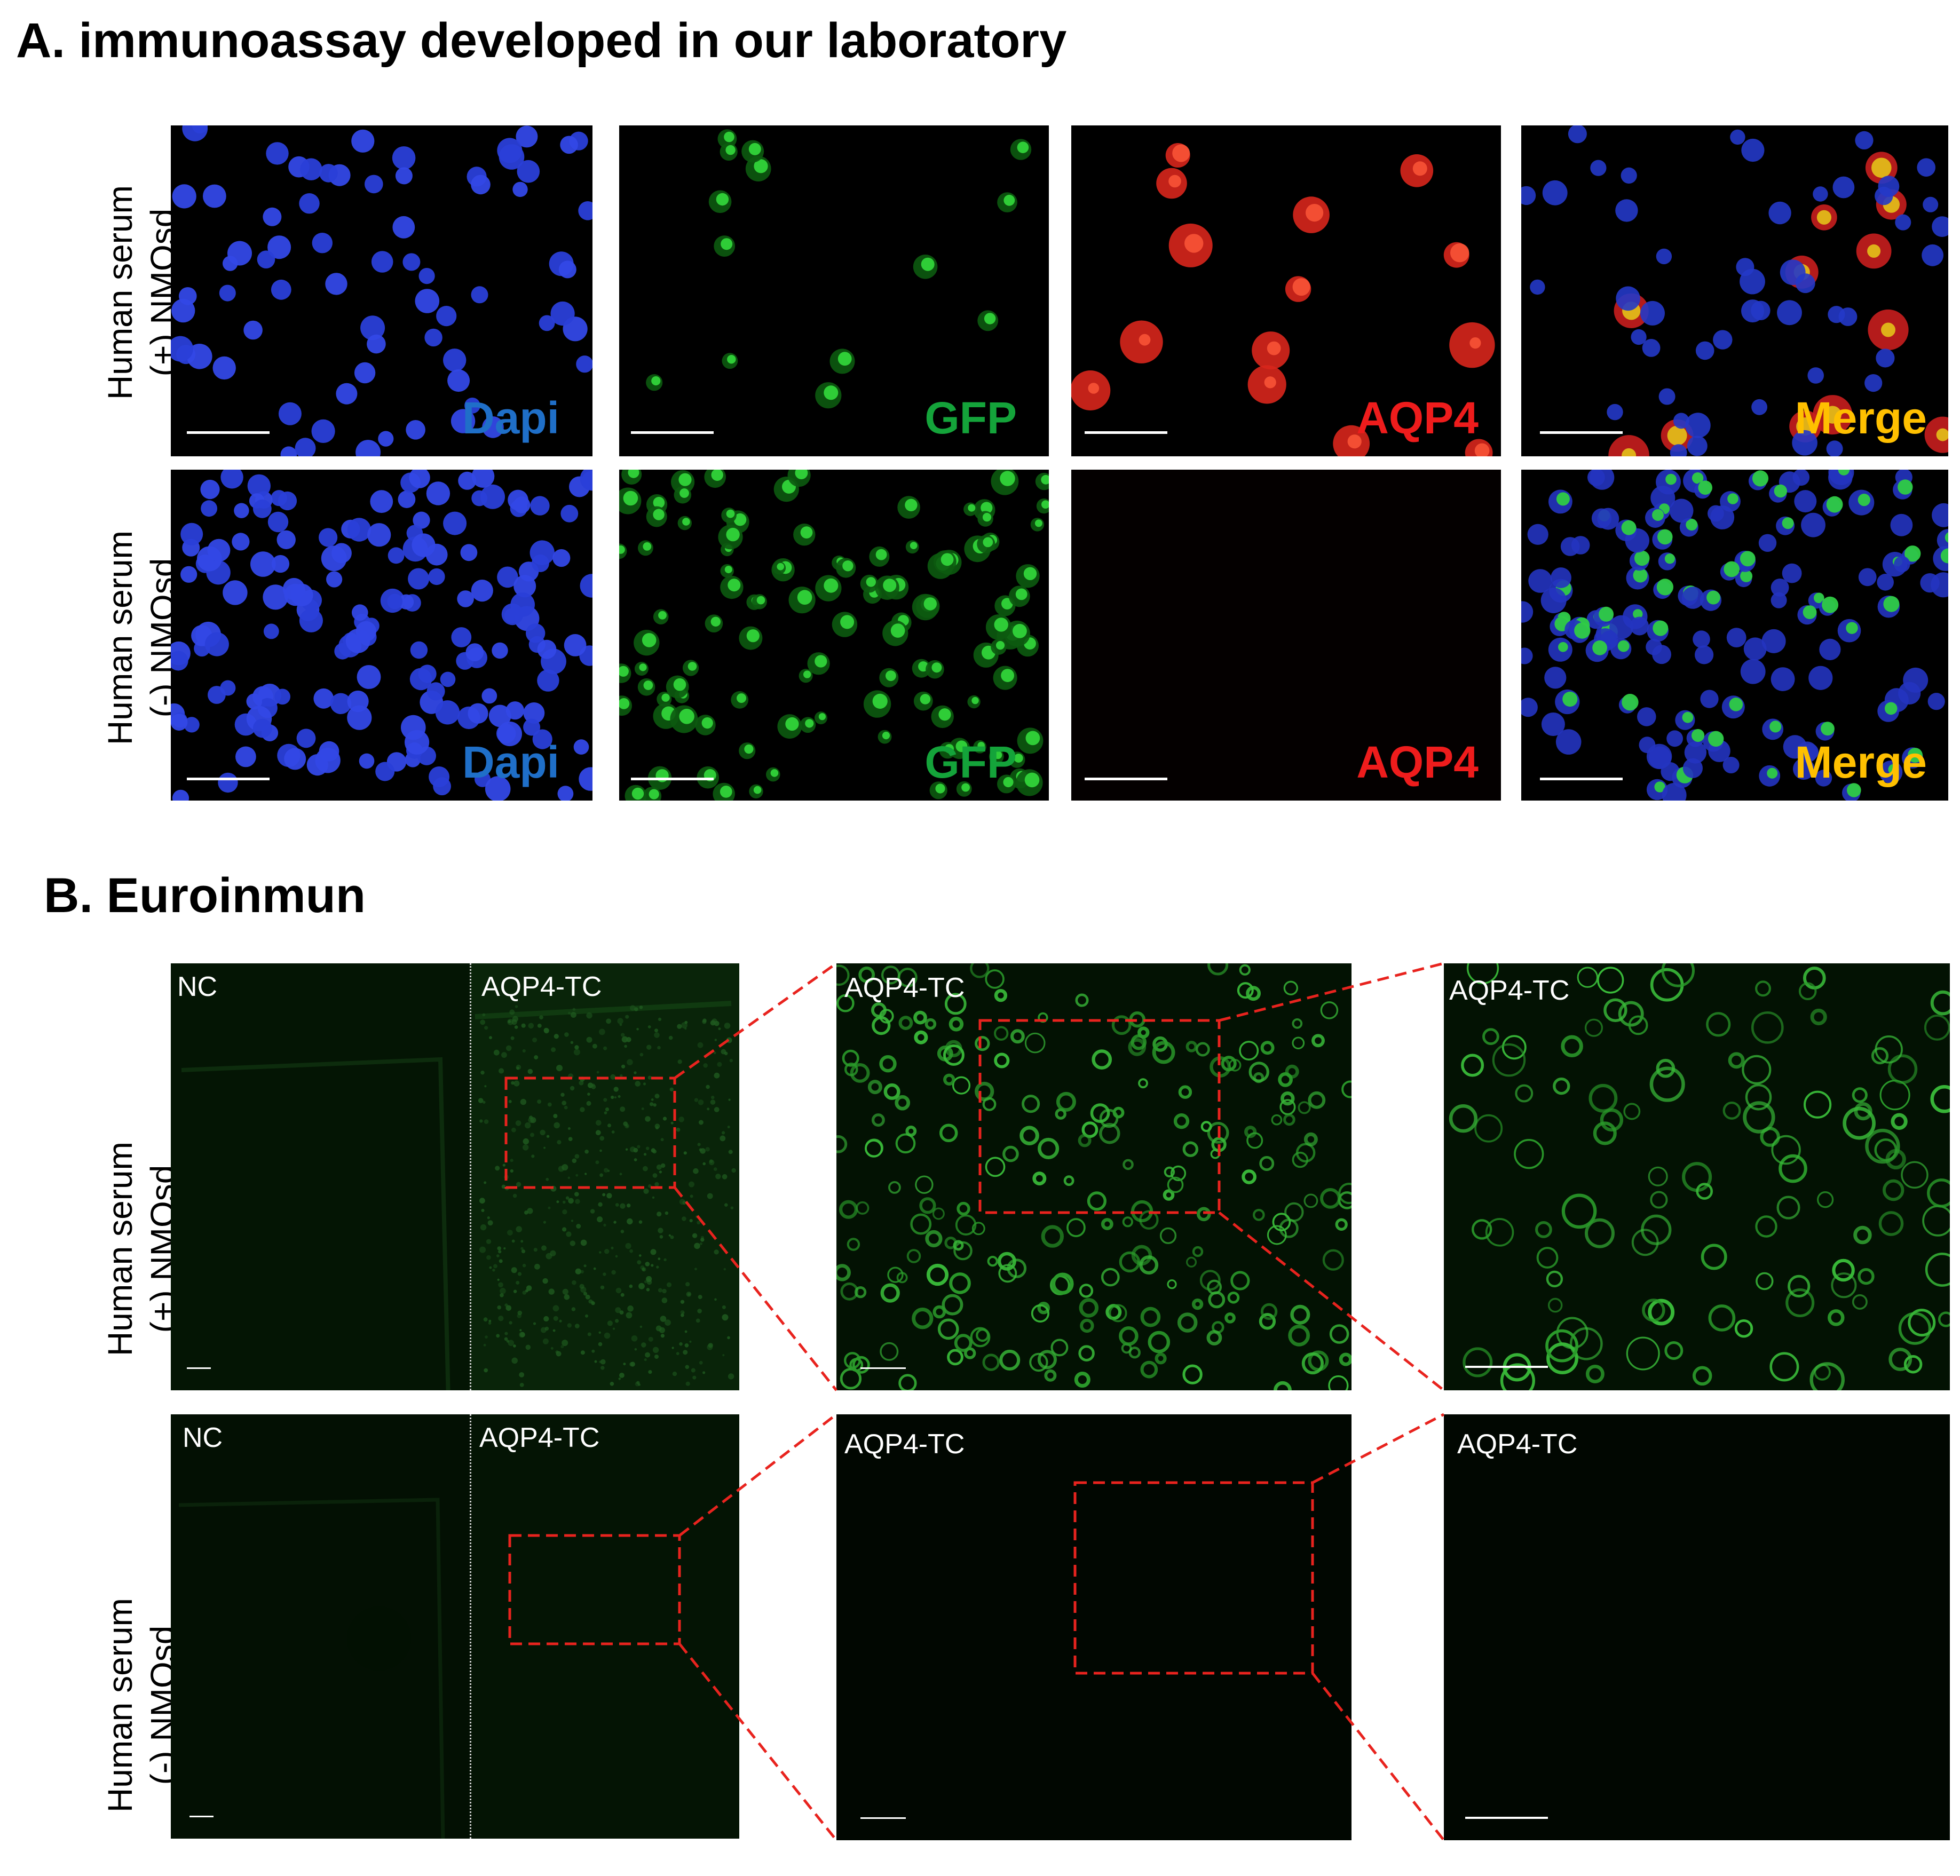 This screenshot has width=1960, height=1876. I want to click on scale-bar, so click(883, 1368).